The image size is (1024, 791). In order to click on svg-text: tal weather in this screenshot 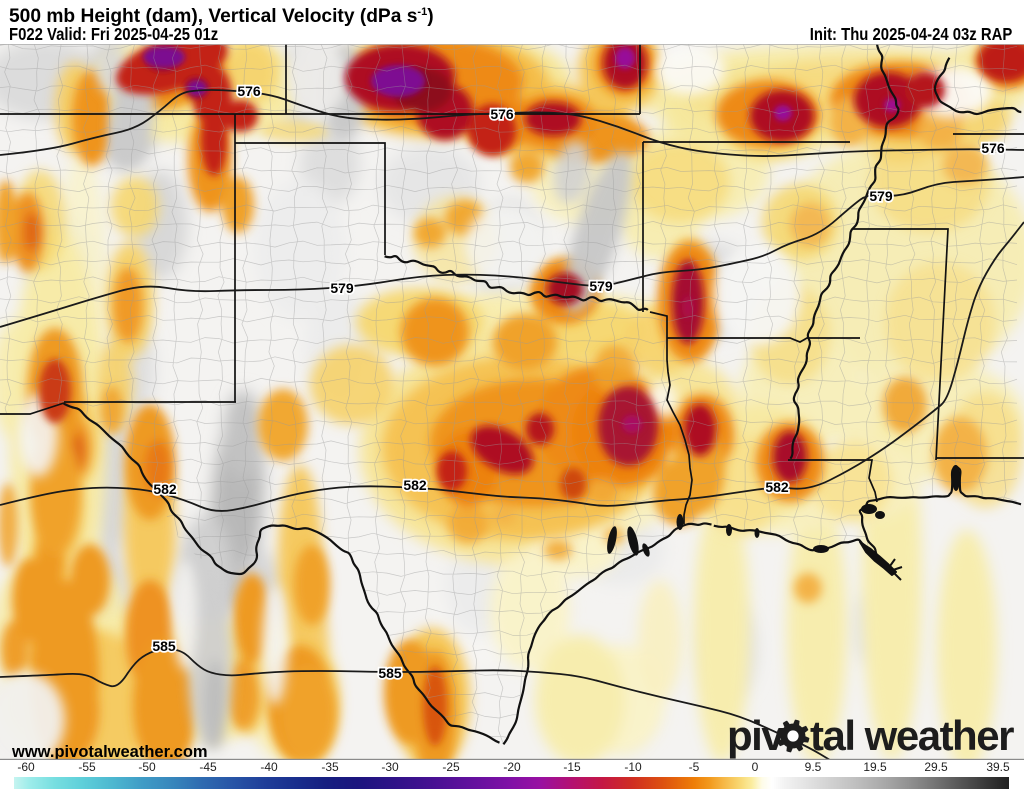, I will do `click(912, 735)`.